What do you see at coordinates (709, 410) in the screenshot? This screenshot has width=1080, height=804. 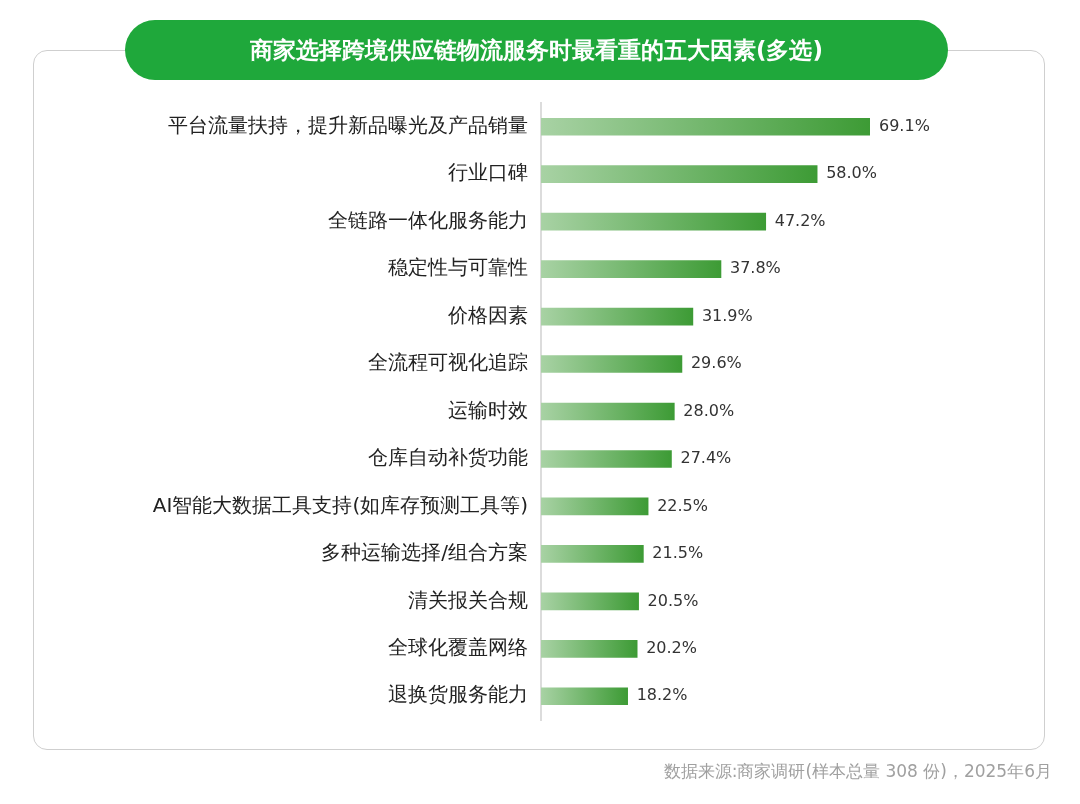 I see `data-label: 28.0%` at bounding box center [709, 410].